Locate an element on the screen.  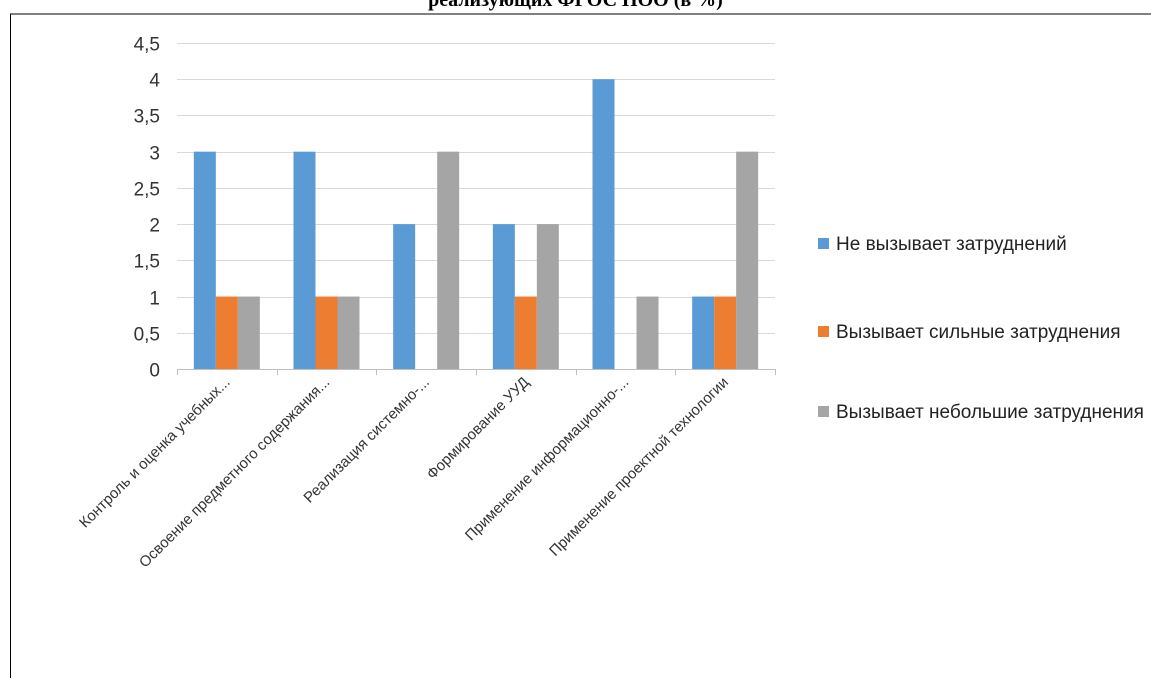
y-tick-label-0: 0 is located at coordinates (154, 371).